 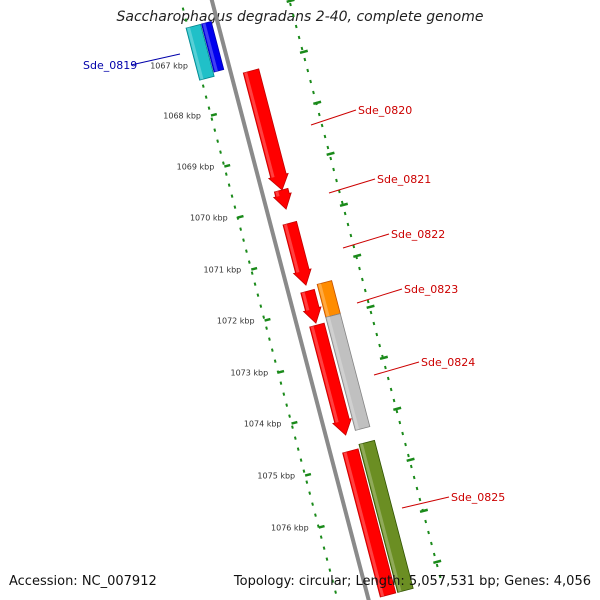 What do you see at coordinates (83, 581) in the screenshot?
I see `accession-text: Accession: NC_007912` at bounding box center [83, 581].